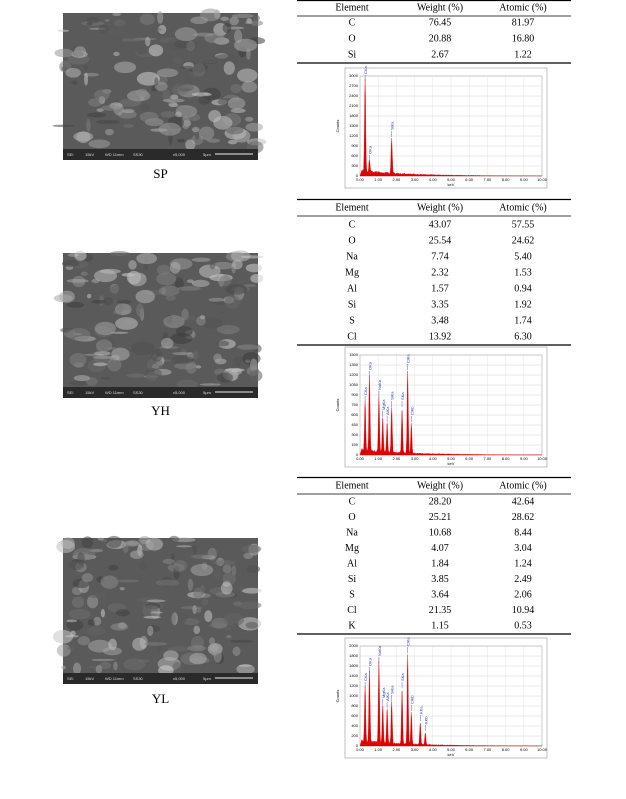 The image size is (626, 799). What do you see at coordinates (440, 594) in the screenshot?
I see `table-cell: 3.64` at bounding box center [440, 594].